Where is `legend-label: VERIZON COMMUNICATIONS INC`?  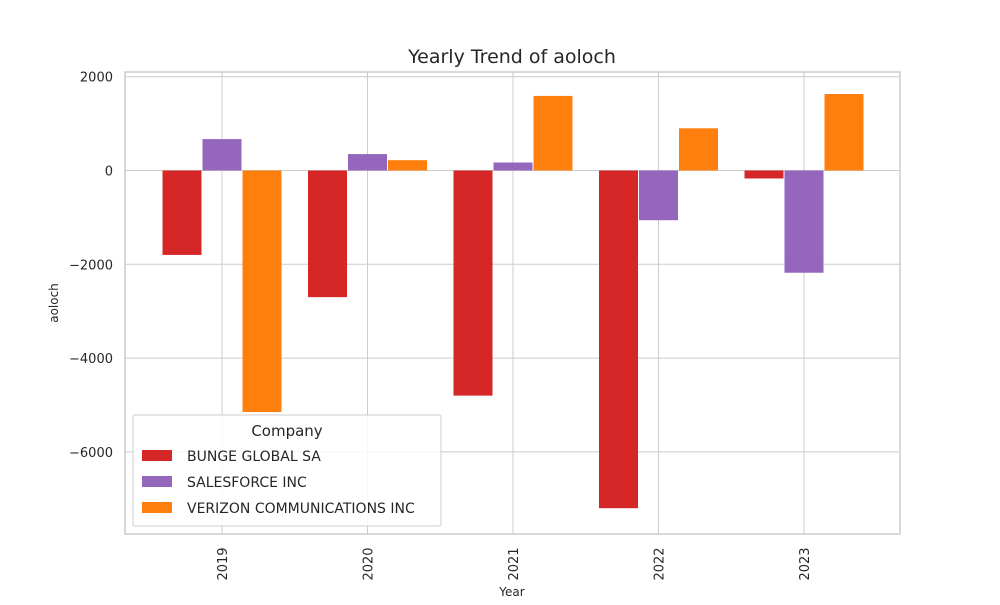
legend-label: VERIZON COMMUNICATIONS INC is located at coordinates (301, 509).